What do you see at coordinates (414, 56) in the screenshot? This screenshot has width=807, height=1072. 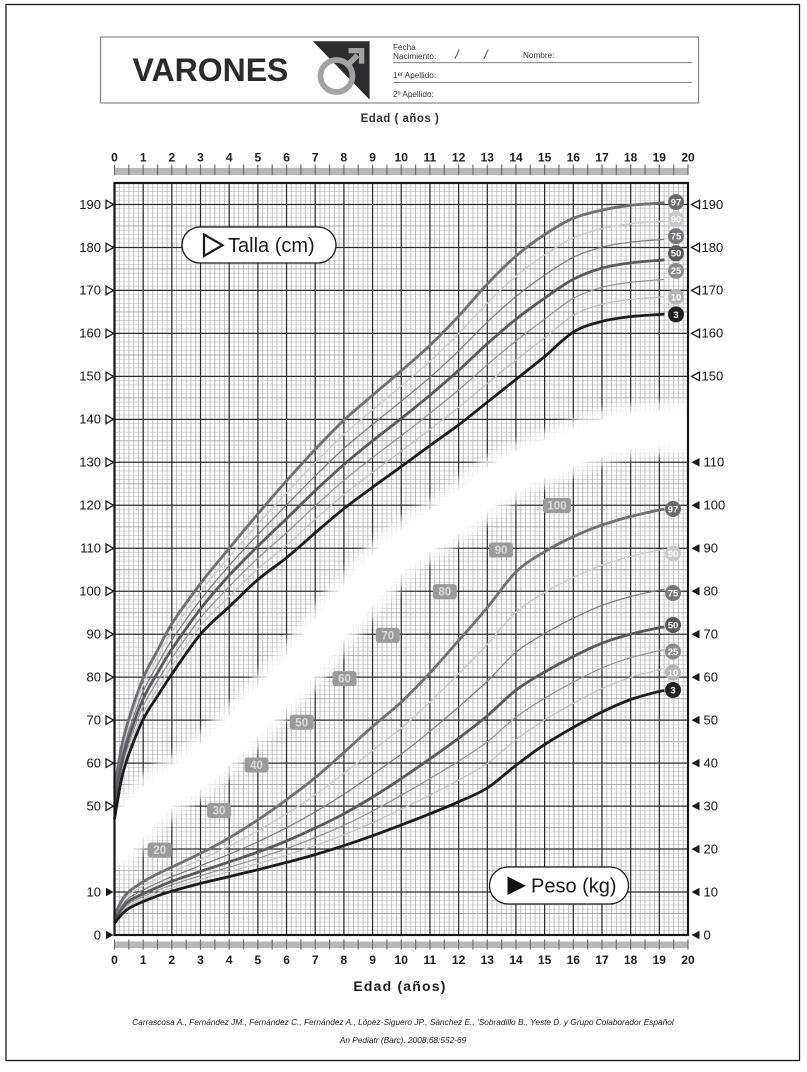 I see `svg-text: Nacimiento:` at bounding box center [414, 56].